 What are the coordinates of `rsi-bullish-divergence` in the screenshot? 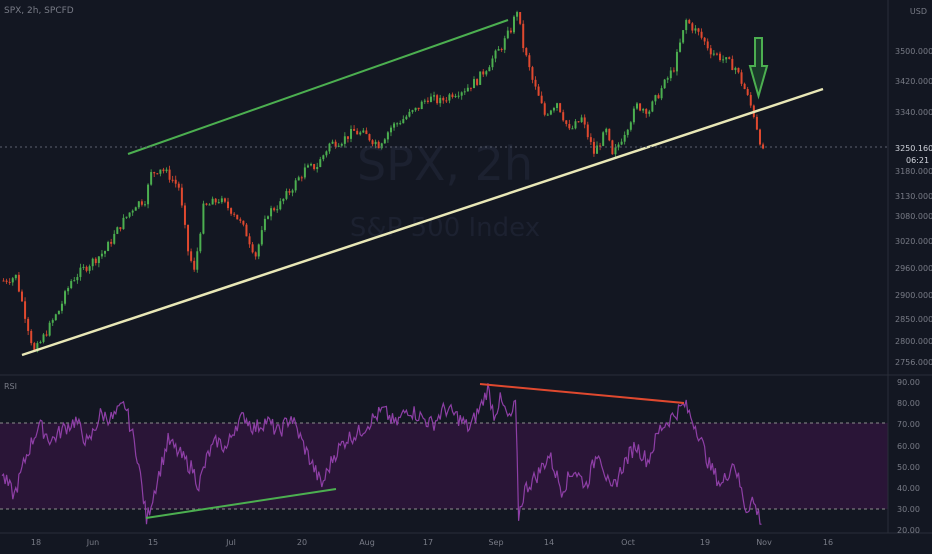 It's located at (241, 503).